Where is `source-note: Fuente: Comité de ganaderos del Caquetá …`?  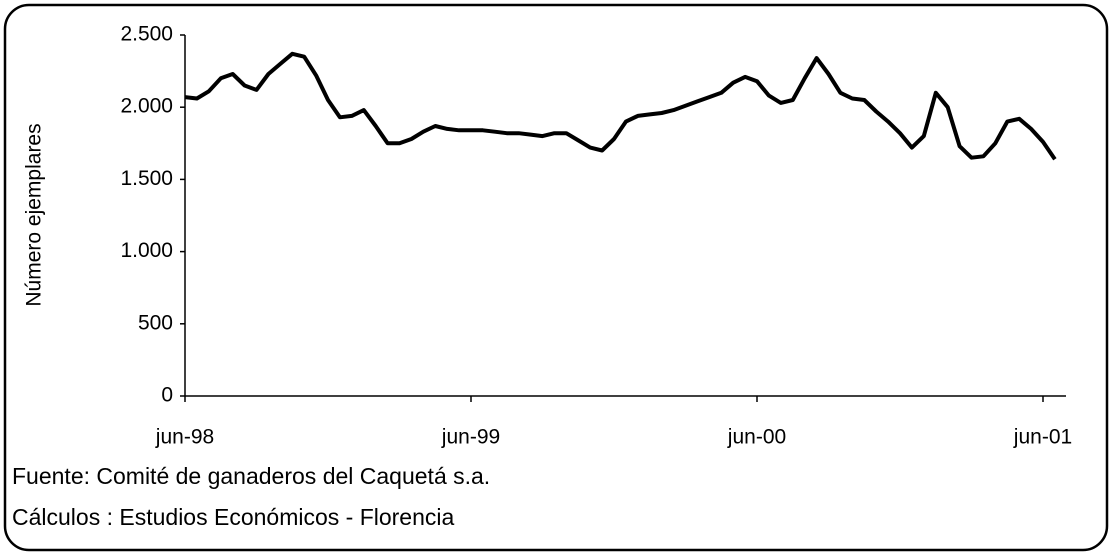 source-note: Fuente: Comité de ganaderos del Caquetá … is located at coordinates (251, 476).